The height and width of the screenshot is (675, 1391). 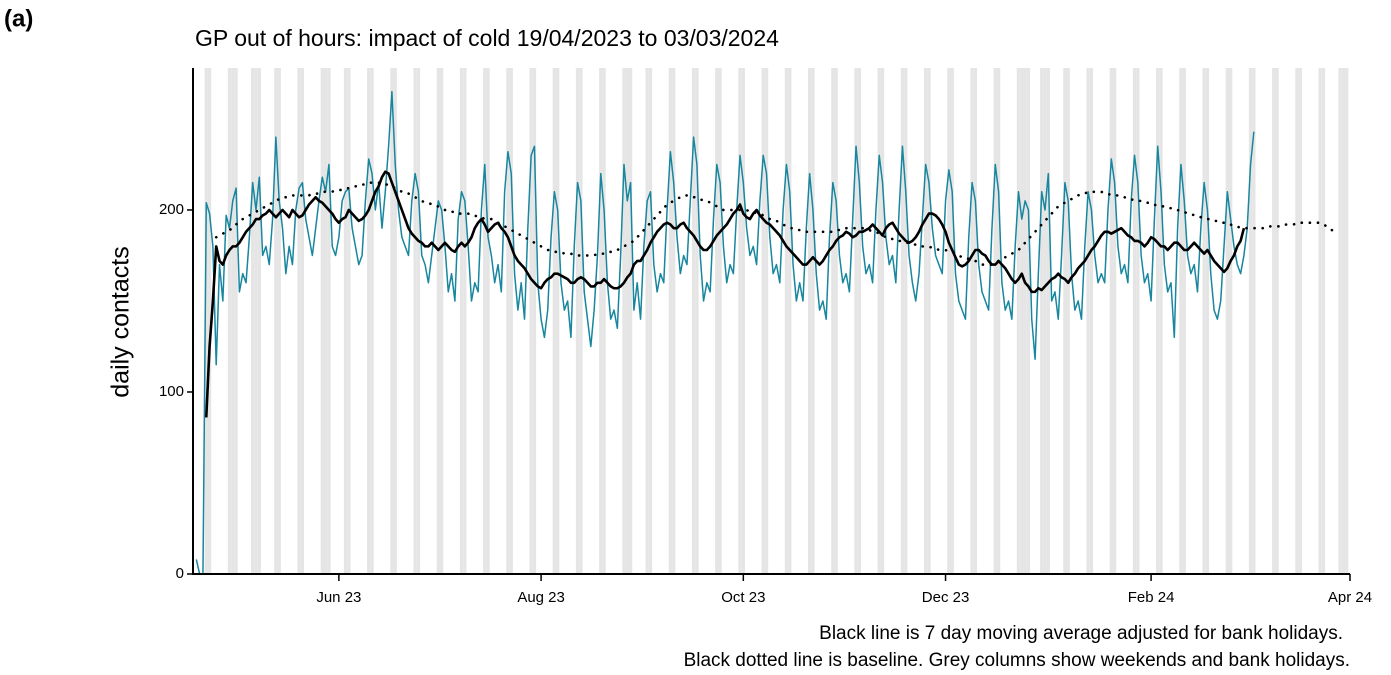 I want to click on x-tick-label: Jun 23, so click(x=338, y=597).